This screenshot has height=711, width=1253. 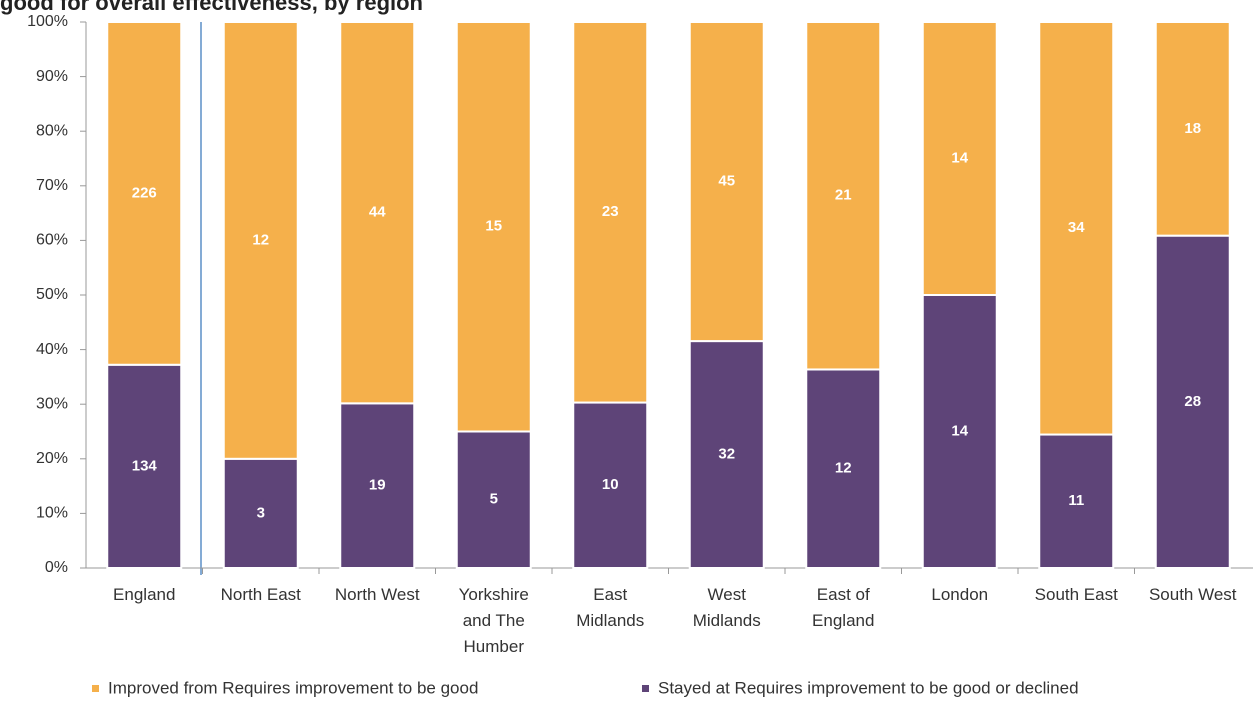 I want to click on data-label: 3, so click(x=261, y=512).